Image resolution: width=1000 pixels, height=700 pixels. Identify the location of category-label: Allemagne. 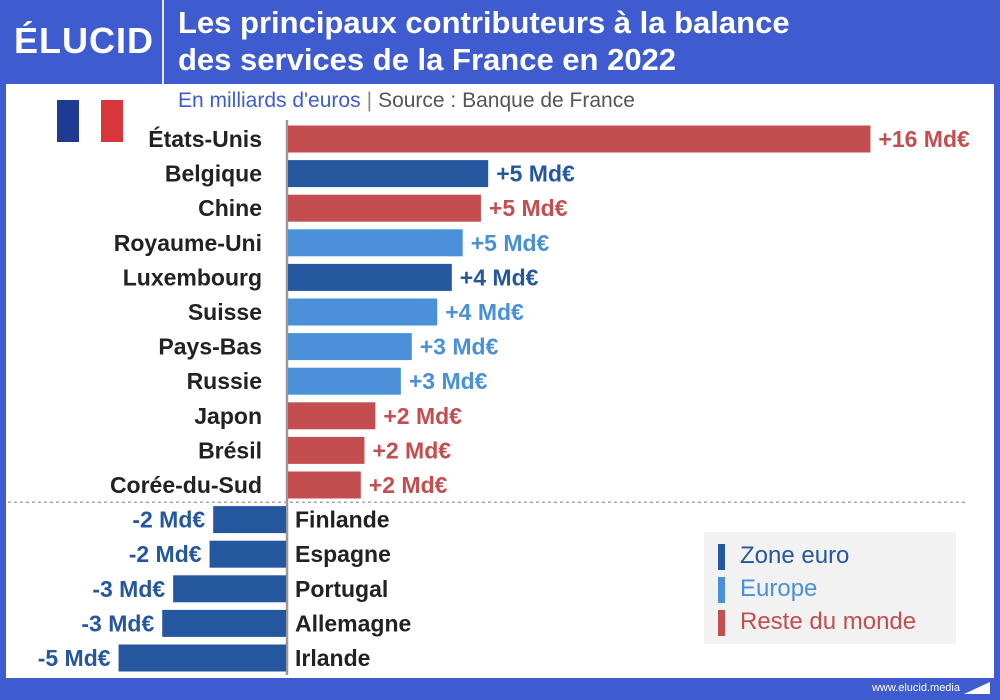
(353, 623).